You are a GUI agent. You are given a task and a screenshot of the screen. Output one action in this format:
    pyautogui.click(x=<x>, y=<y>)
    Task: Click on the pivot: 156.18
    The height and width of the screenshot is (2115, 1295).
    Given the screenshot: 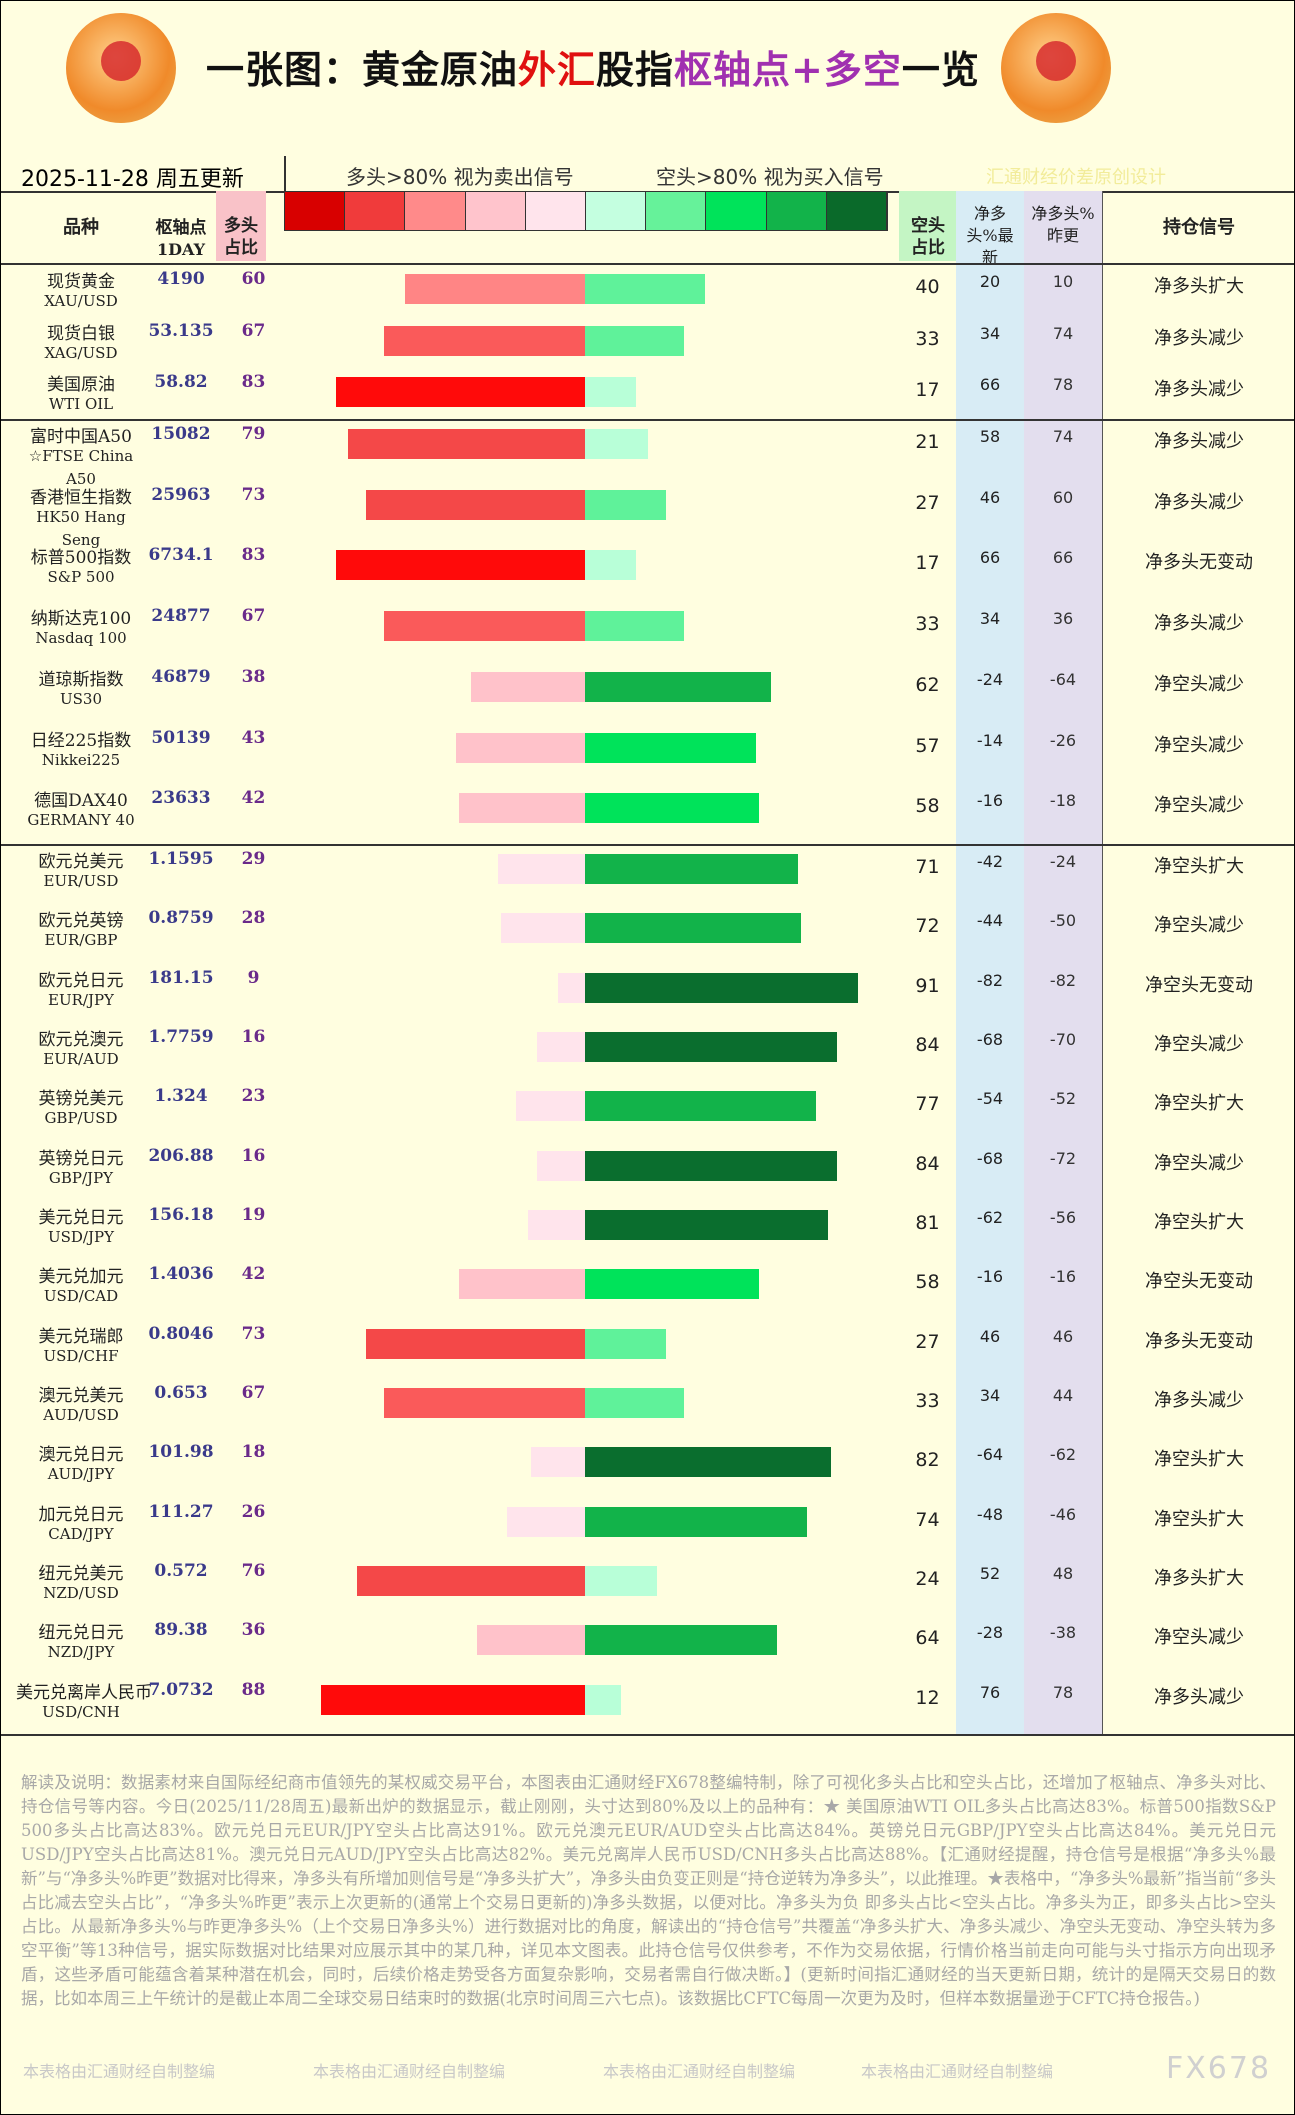 What is the action you would take?
    pyautogui.click(x=181, y=1215)
    